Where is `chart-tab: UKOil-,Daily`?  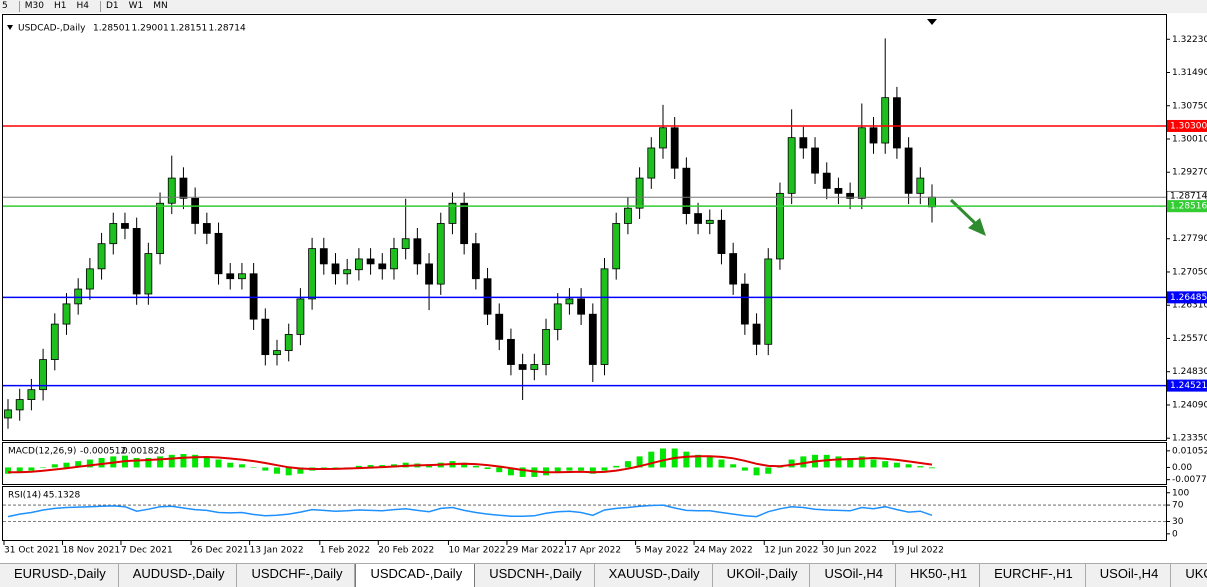 chart-tab: UKOil-,Daily is located at coordinates (762, 575).